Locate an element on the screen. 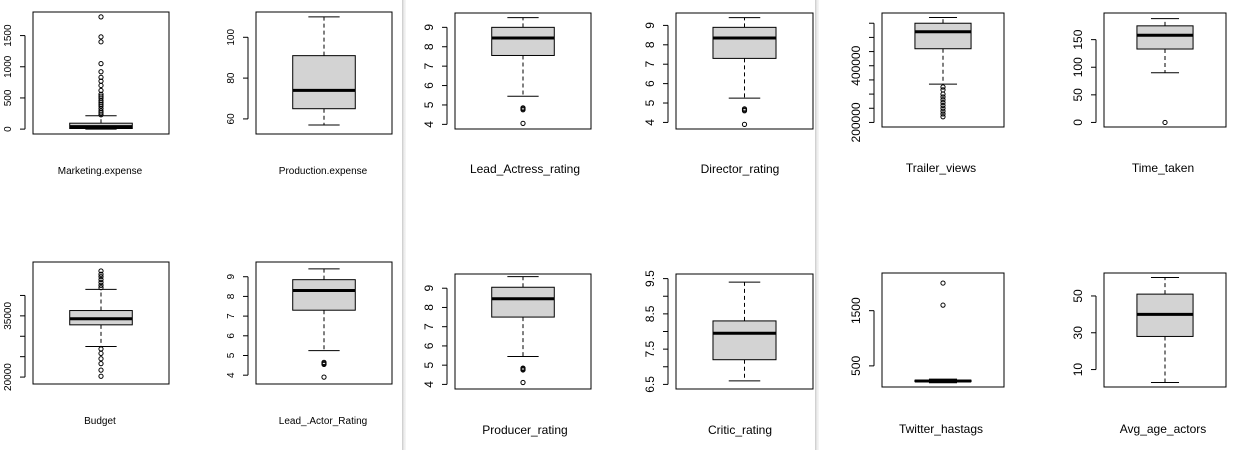 The width and height of the screenshot is (1239, 450). boxplot-8: 6.5 7.5 8.5 9.5 Critic_rating is located at coordinates (728, 353).